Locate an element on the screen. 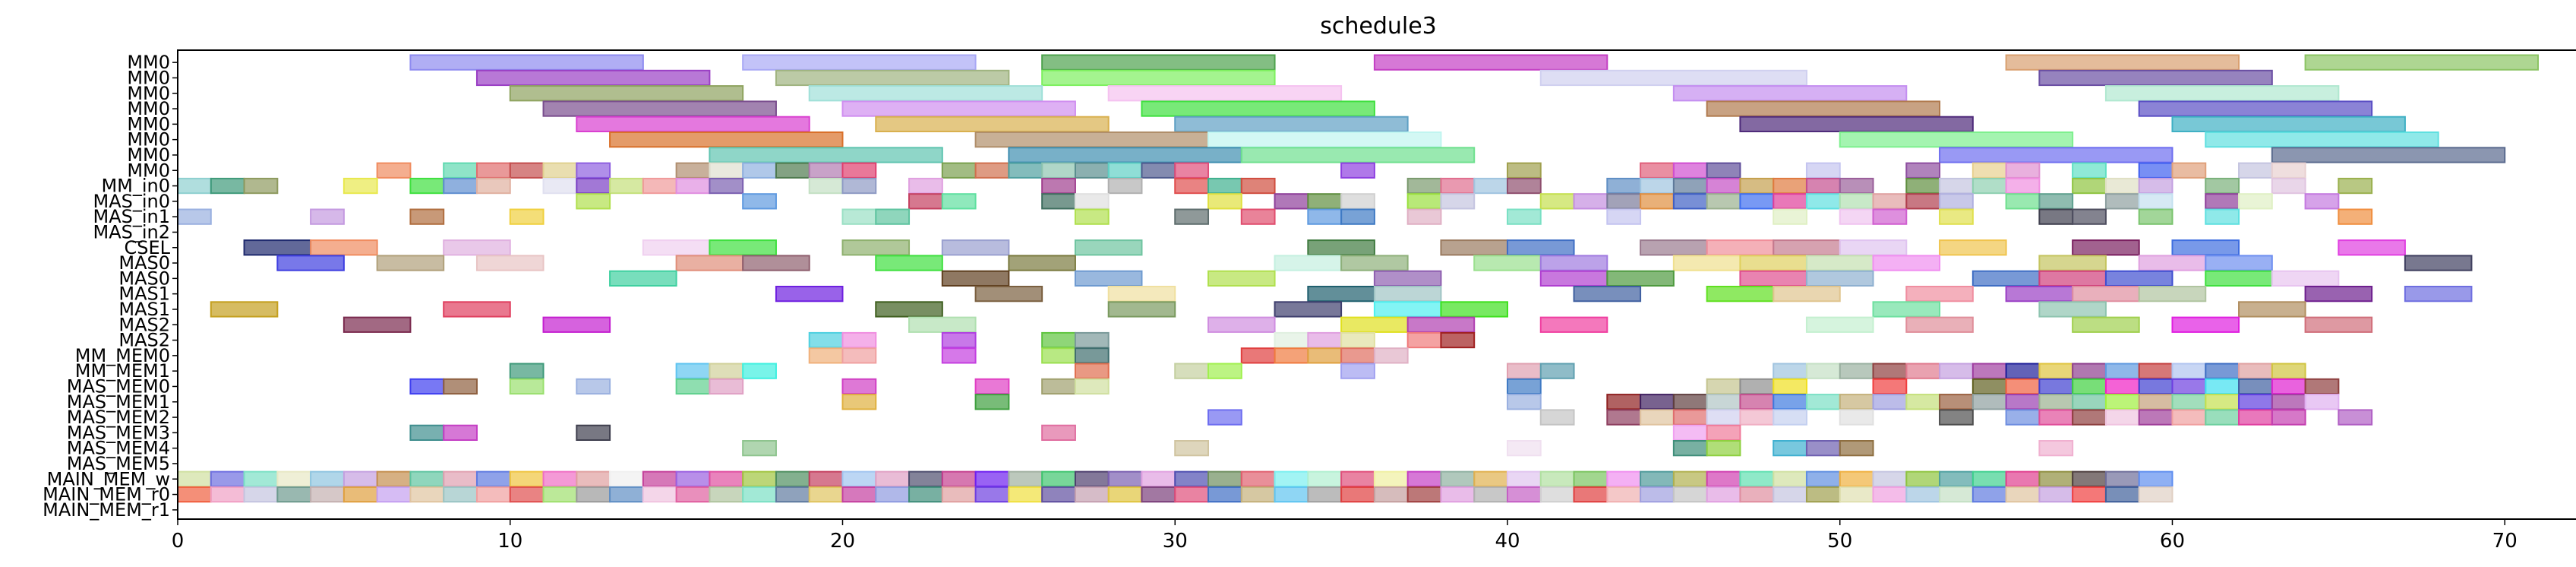 The height and width of the screenshot is (567, 2576). x-tick-label: 60 is located at coordinates (2172, 541).